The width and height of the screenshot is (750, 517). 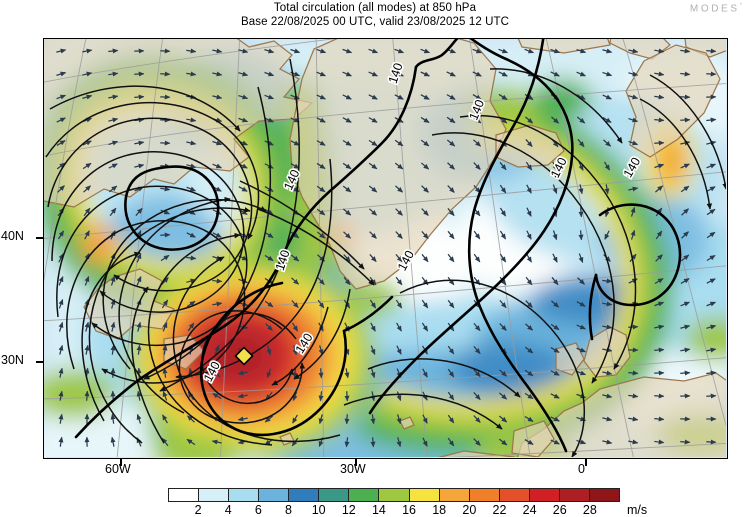 What do you see at coordinates (353, 469) in the screenshot?
I see `axis-label-lon-30w: 30W` at bounding box center [353, 469].